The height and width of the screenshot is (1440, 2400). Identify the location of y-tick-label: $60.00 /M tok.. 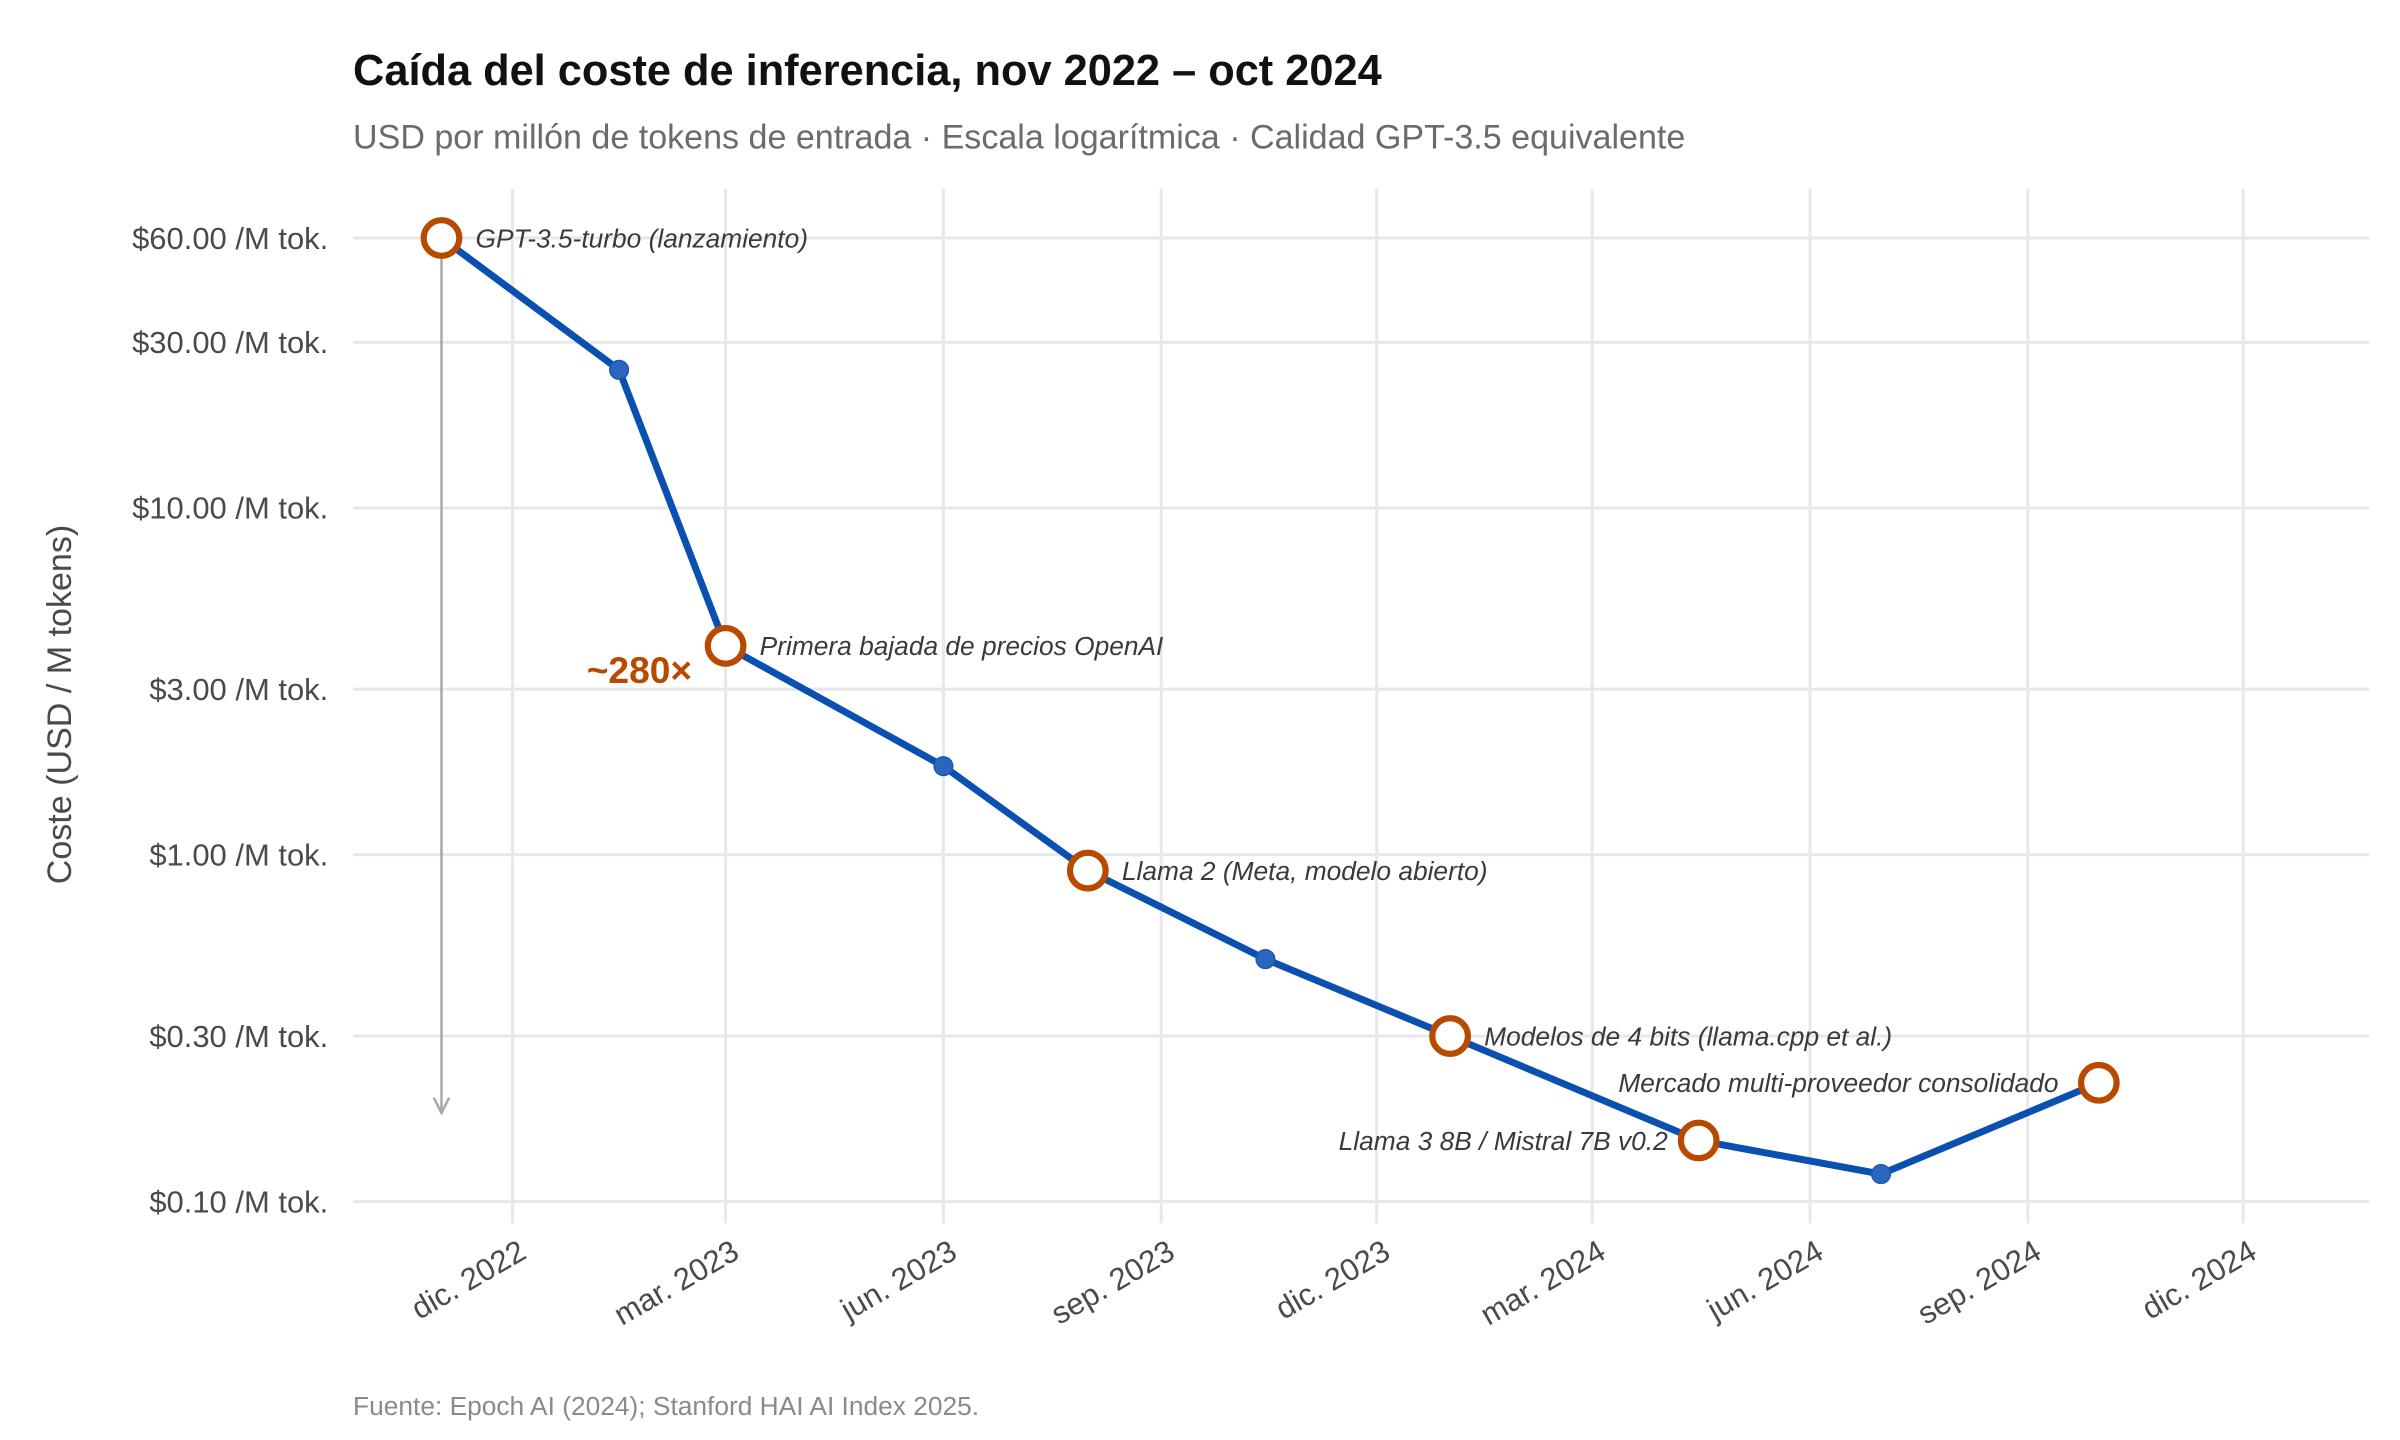
(230, 238).